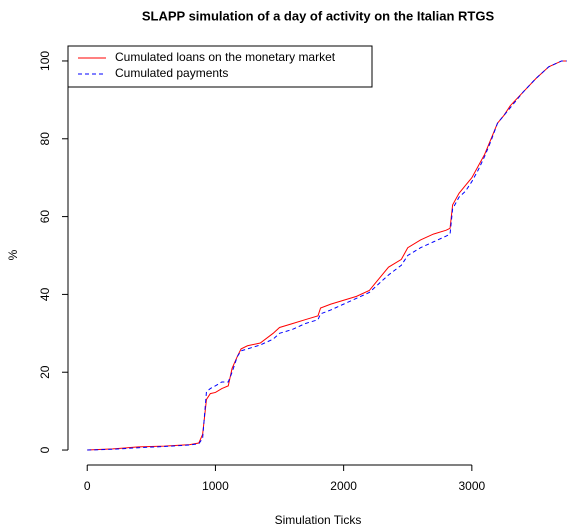  What do you see at coordinates (45, 139) in the screenshot?
I see `y-tick-label: 80` at bounding box center [45, 139].